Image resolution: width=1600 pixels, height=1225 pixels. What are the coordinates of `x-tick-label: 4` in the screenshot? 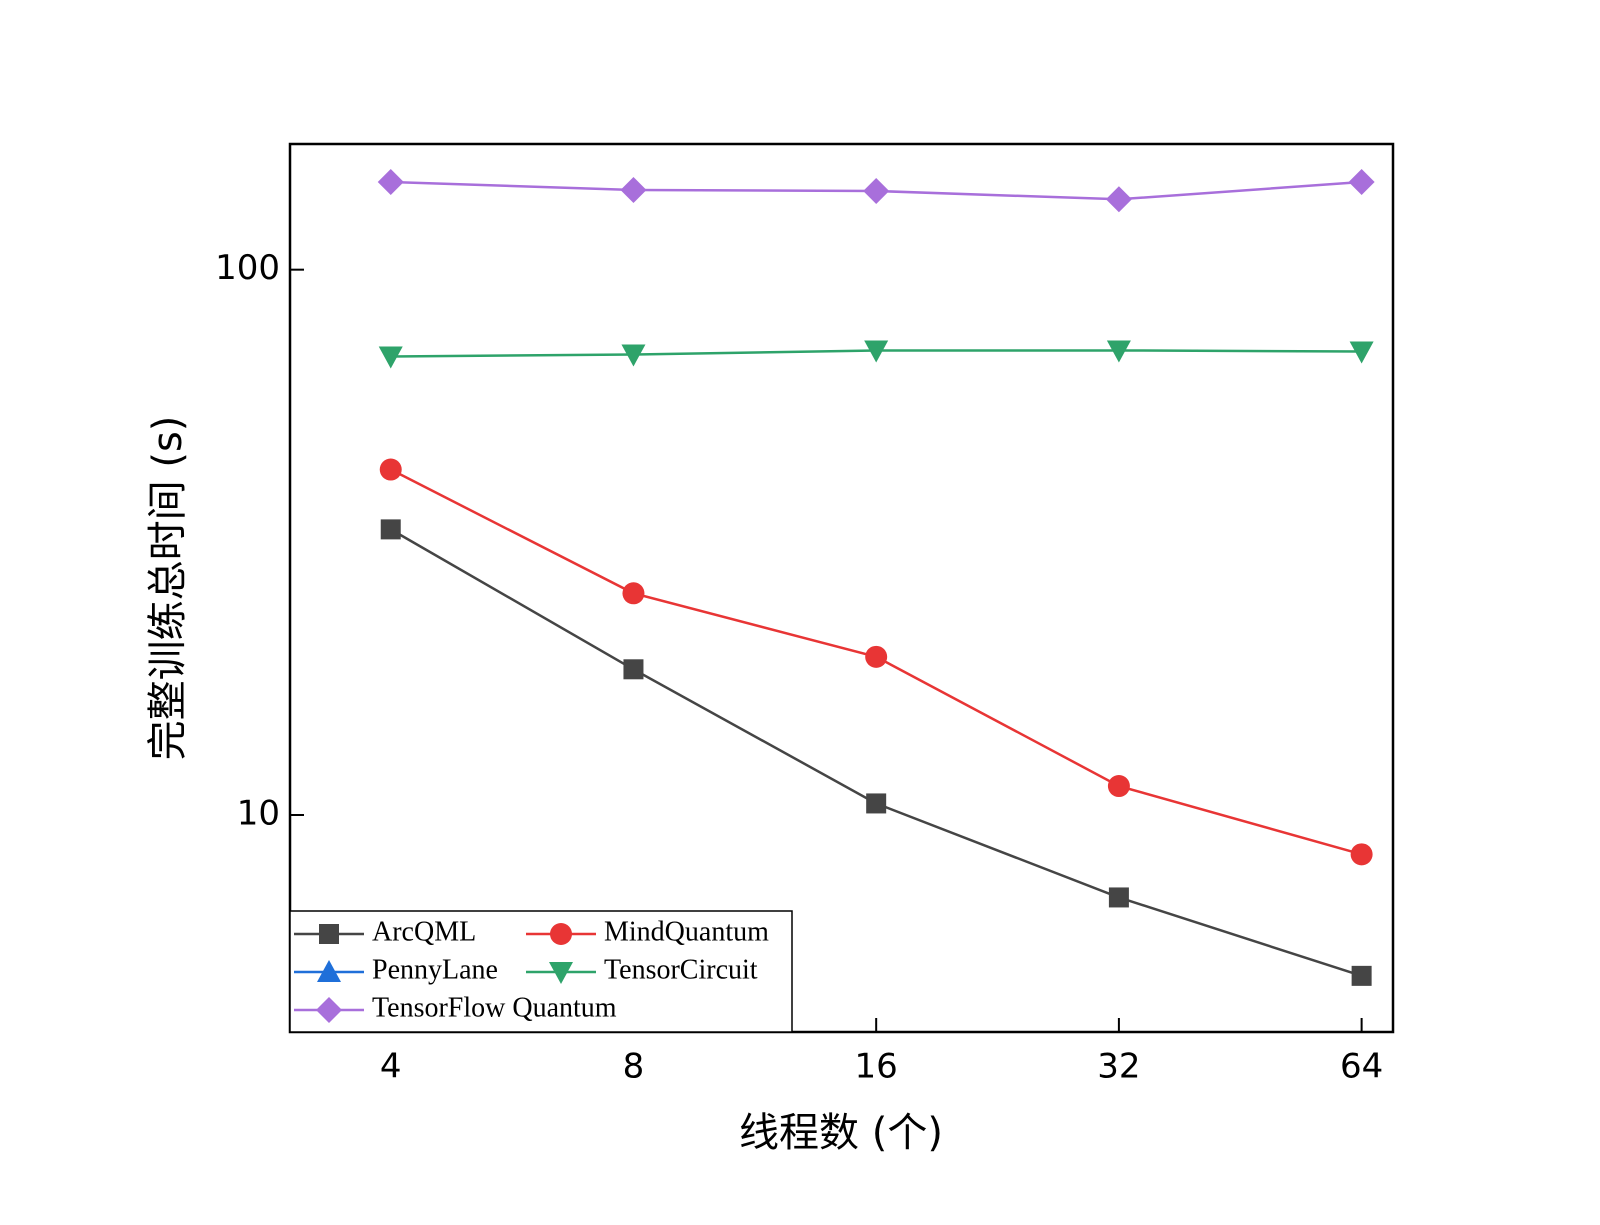 It's located at (391, 1067).